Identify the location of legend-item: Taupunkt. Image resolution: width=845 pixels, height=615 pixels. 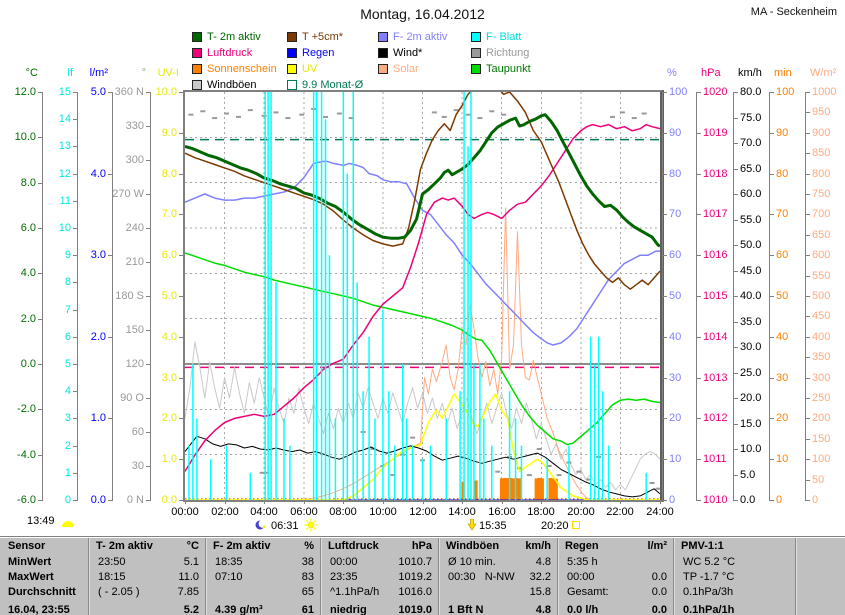
(526, 69).